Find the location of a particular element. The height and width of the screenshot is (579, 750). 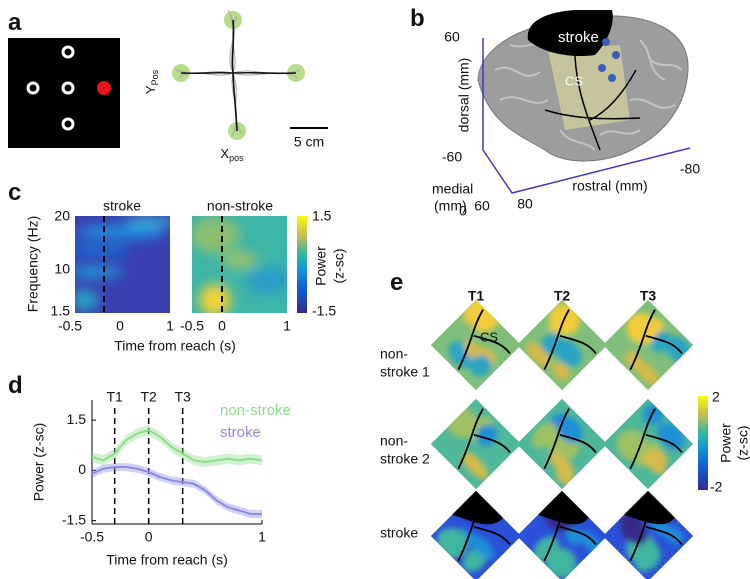

column-title: T3 is located at coordinates (648, 296).